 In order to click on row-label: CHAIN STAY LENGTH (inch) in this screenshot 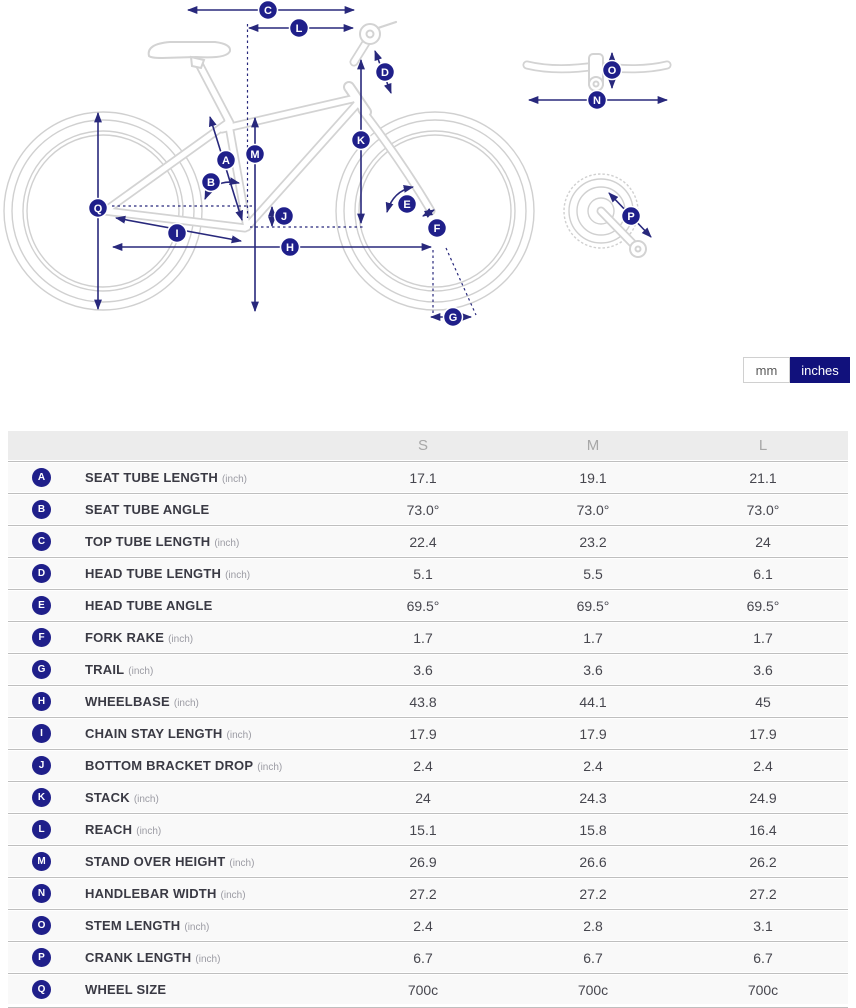, I will do `click(211, 734)`.